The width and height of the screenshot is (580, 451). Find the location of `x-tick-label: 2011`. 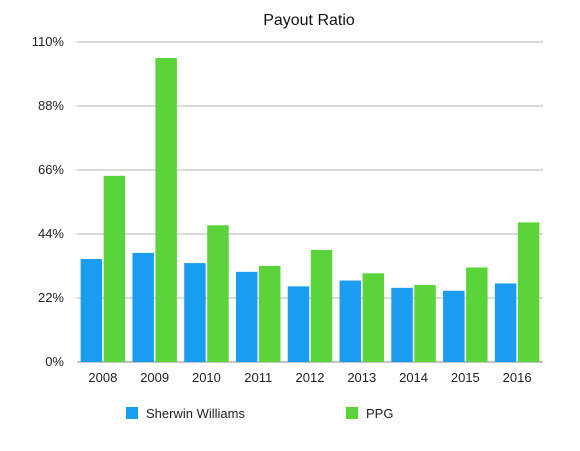

x-tick-label: 2011 is located at coordinates (258, 377).